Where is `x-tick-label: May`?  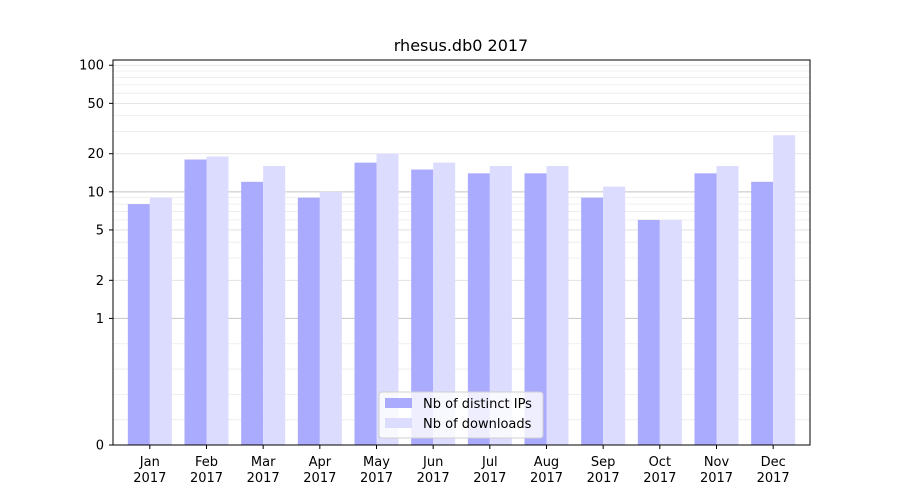
x-tick-label: May is located at coordinates (376, 462).